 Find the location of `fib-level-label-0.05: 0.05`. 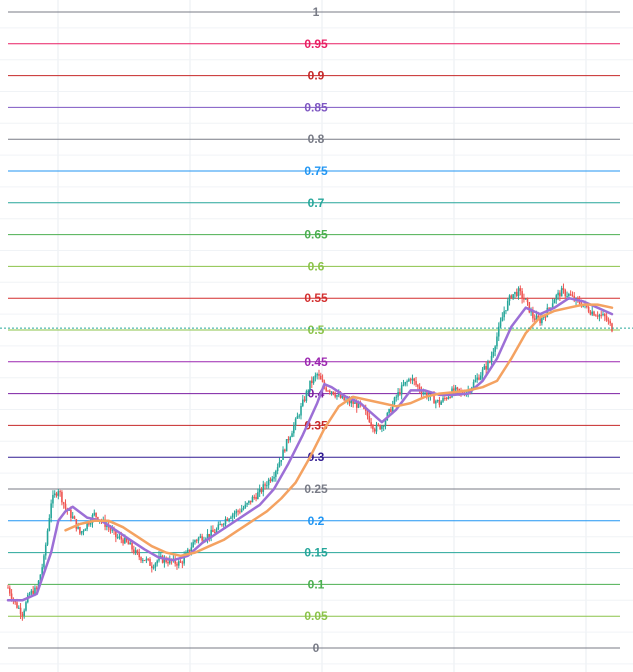

fib-level-label-0.05: 0.05 is located at coordinates (316, 616).